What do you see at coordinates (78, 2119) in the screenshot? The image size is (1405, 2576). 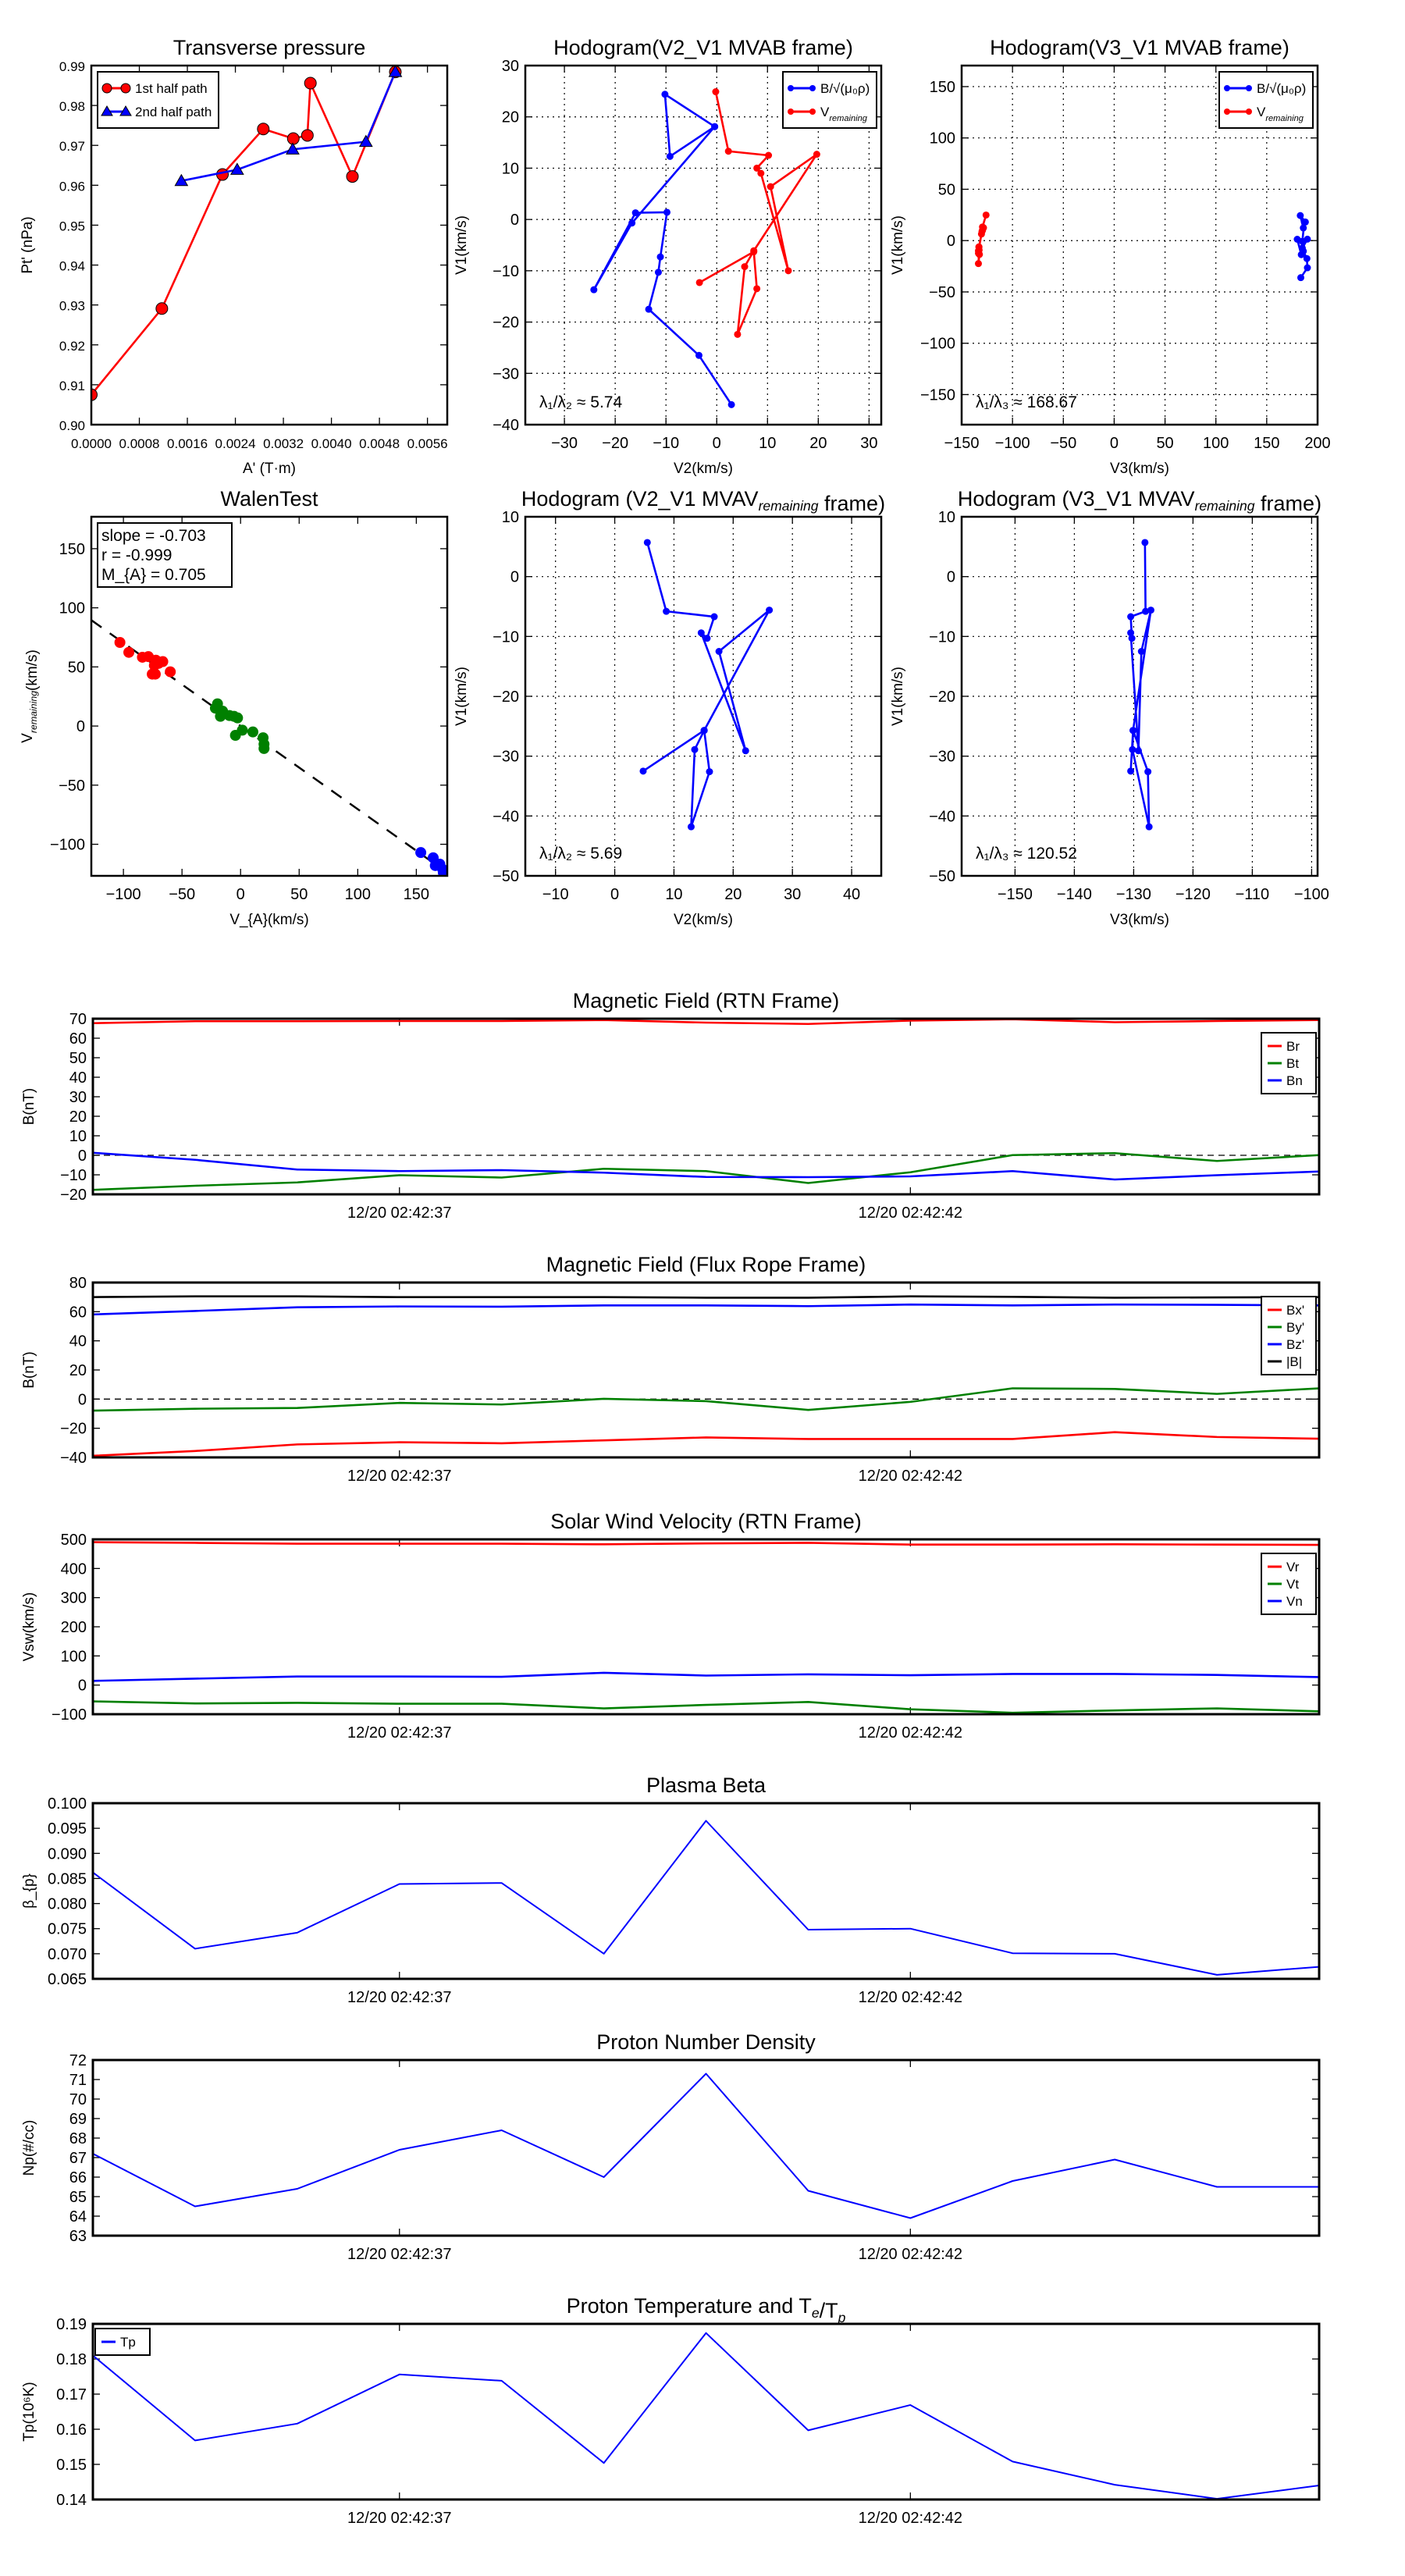 I see `y-tick-label: 69` at bounding box center [78, 2119].